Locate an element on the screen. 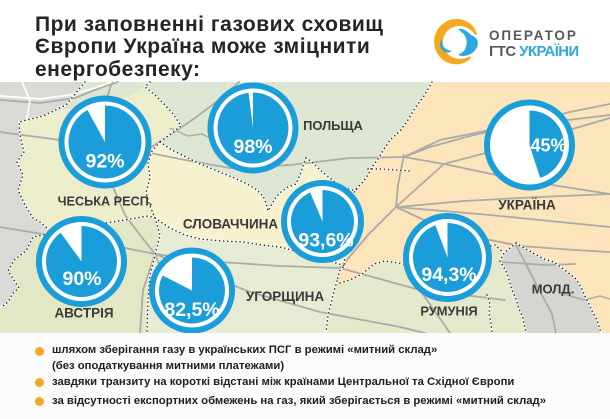 The image size is (610, 419). svg-text: АВСТРІЯ is located at coordinates (83, 313).